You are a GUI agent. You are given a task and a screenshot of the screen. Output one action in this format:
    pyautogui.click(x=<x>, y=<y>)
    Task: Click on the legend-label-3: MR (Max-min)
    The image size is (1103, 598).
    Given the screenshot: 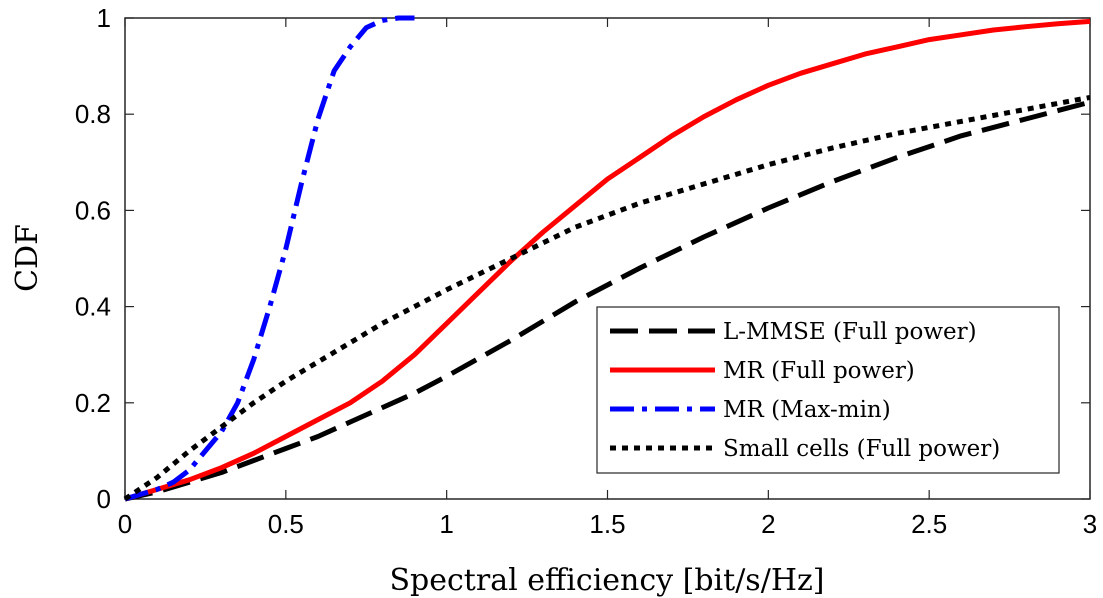 What is the action you would take?
    pyautogui.click(x=807, y=410)
    